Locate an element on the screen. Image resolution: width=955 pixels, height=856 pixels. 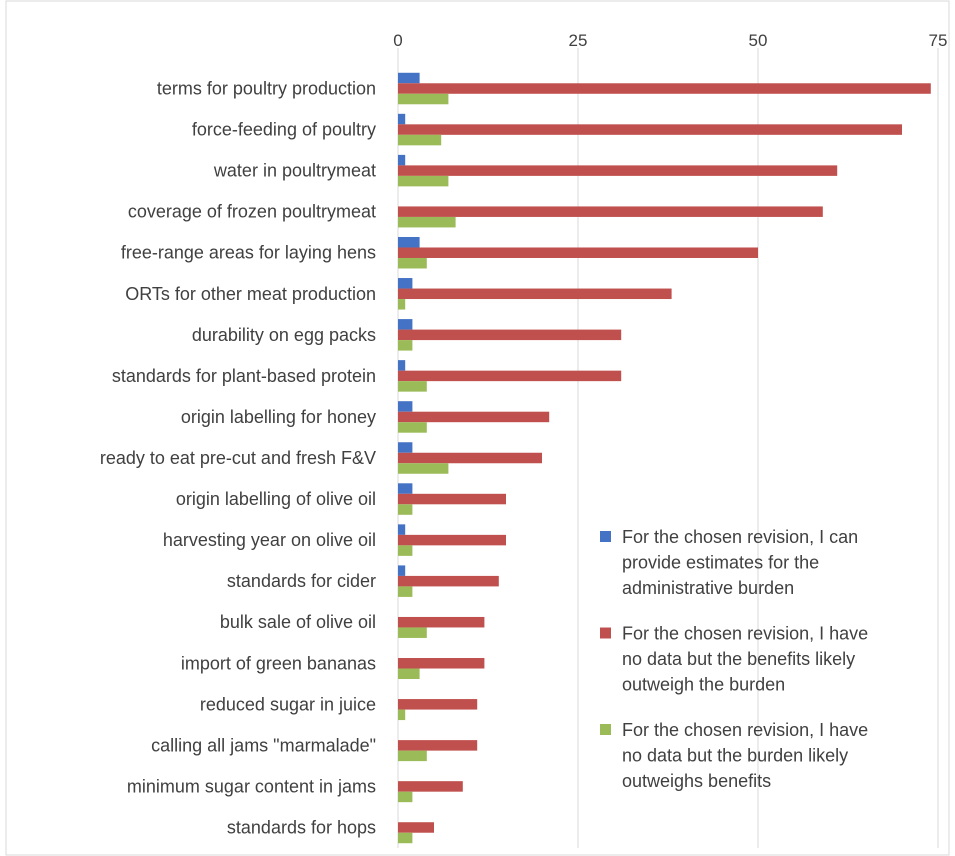
x-tick-label: 25 is located at coordinates (578, 40).